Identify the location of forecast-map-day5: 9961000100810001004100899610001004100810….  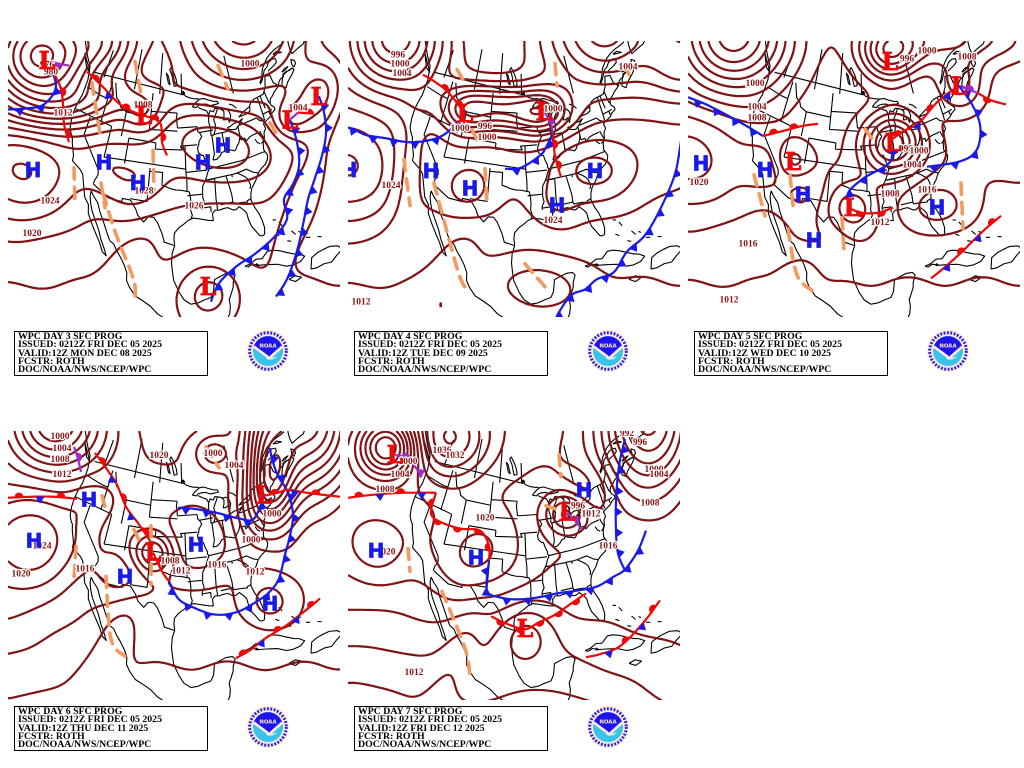
(854, 179).